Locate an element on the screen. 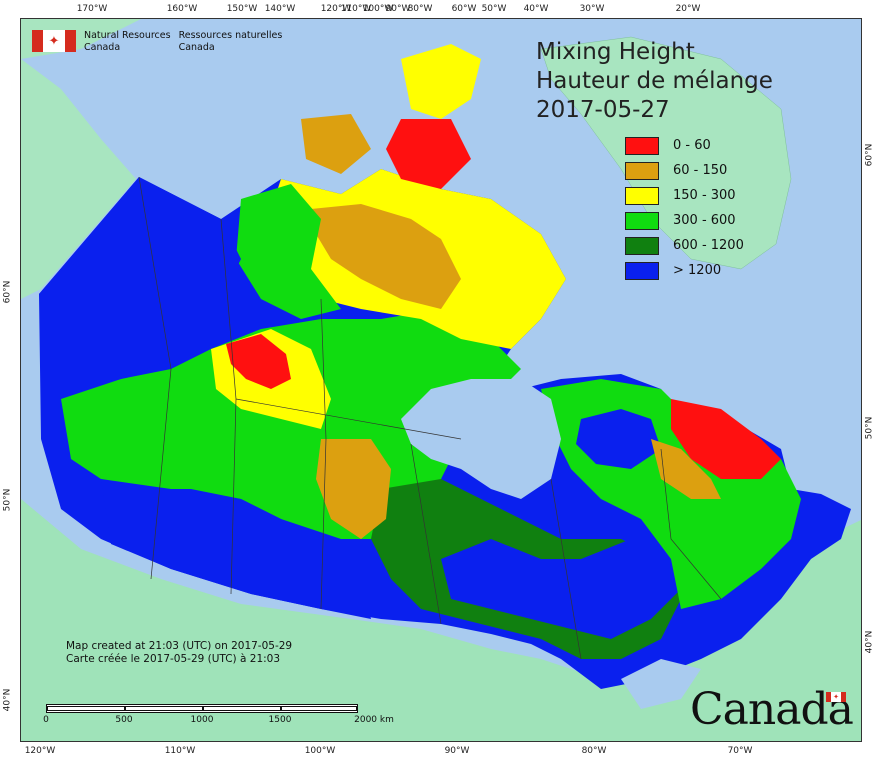 Image resolution: width=880 pixels, height=760 pixels. bottom-tick-label: 80°W is located at coordinates (594, 751).